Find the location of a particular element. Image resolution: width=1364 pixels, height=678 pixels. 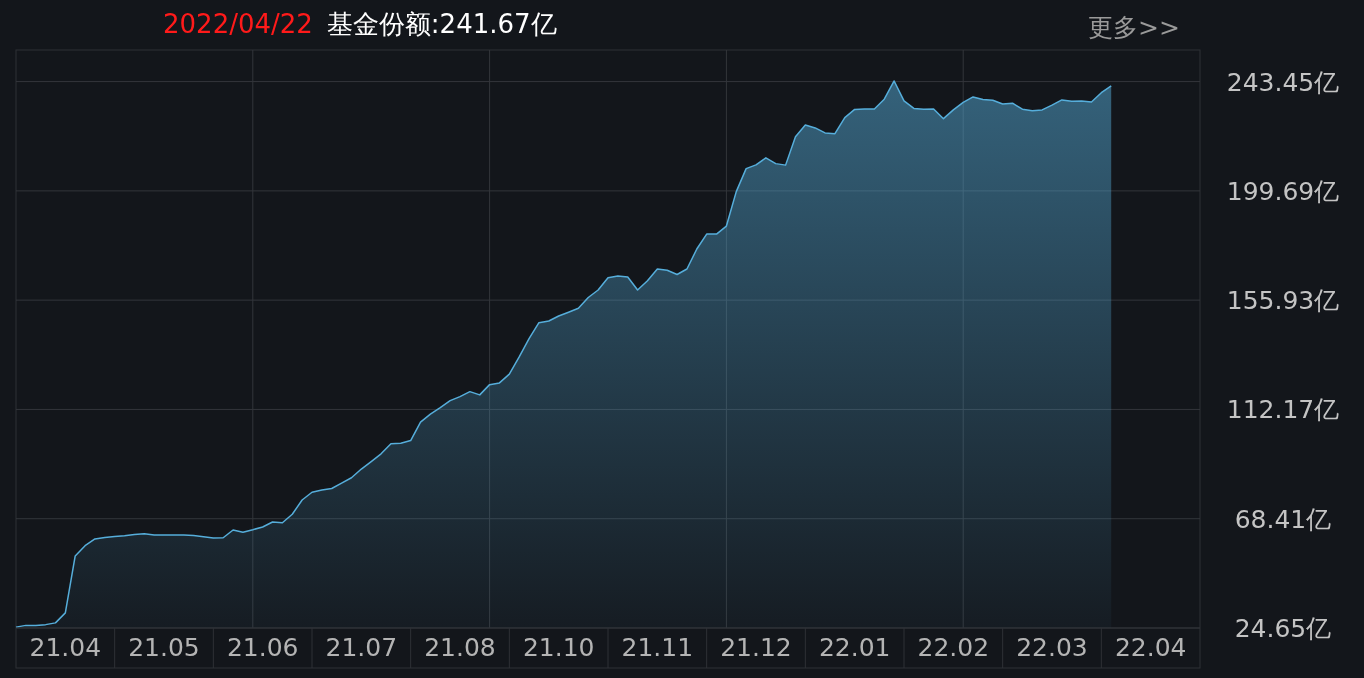

chart-title: 基金份额:241.67亿 is located at coordinates (441, 24).